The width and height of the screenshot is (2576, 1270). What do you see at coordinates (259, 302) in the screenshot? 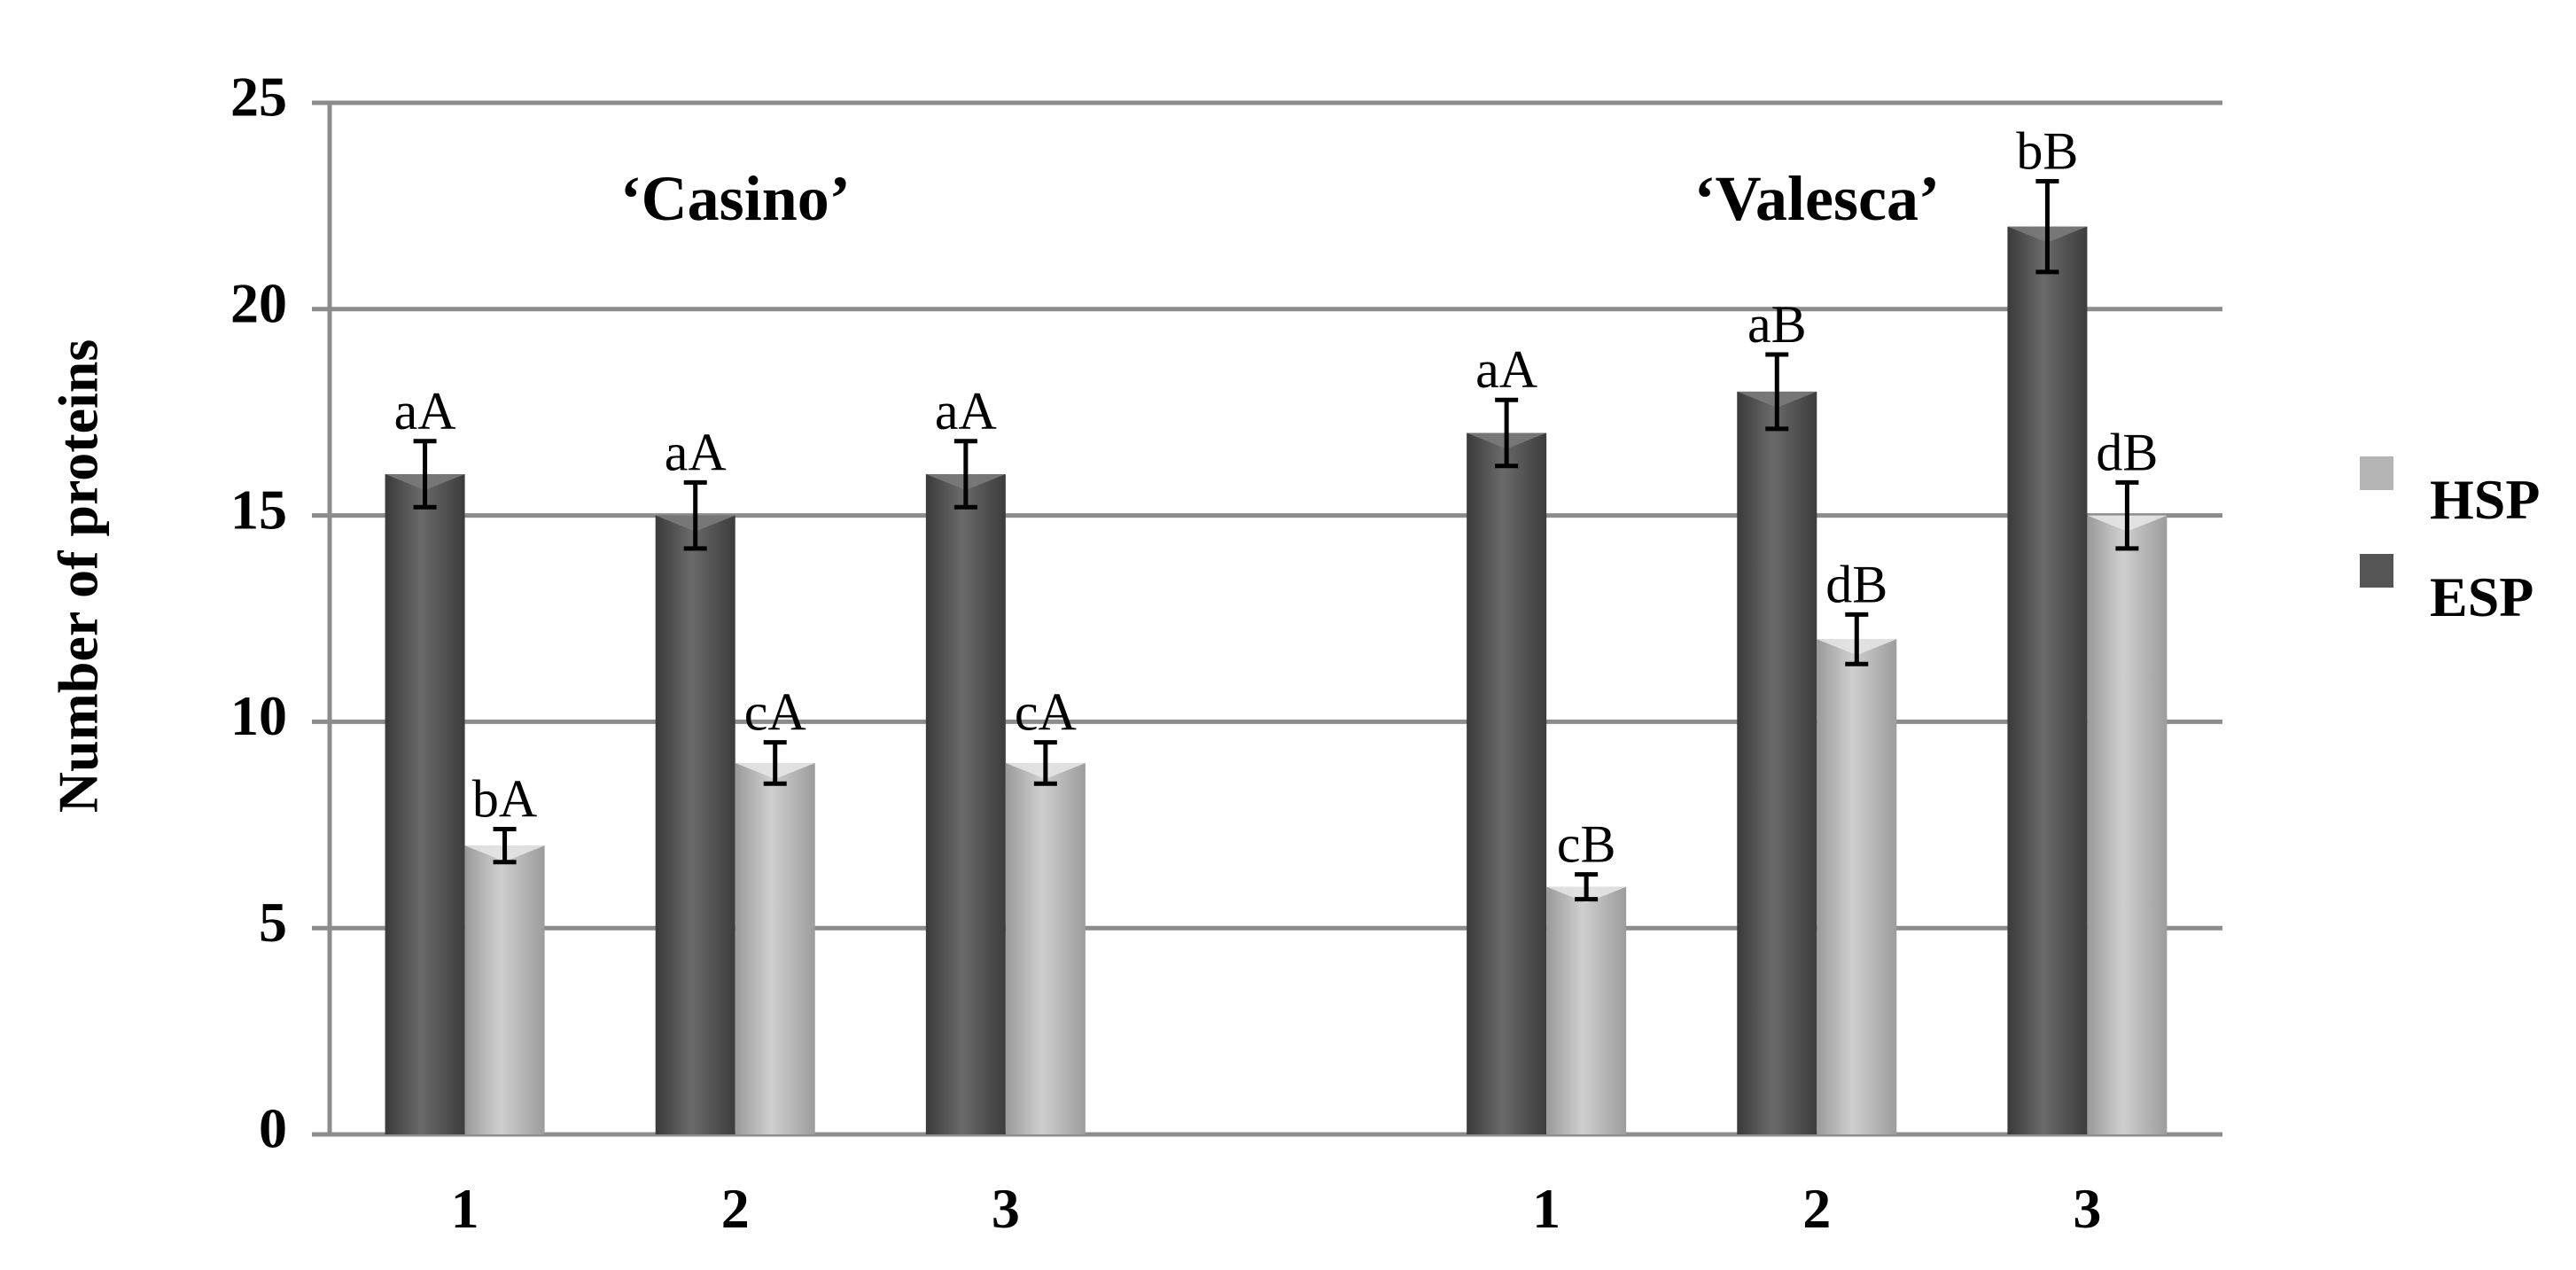
I see `y-tick-label: 20` at bounding box center [259, 302].